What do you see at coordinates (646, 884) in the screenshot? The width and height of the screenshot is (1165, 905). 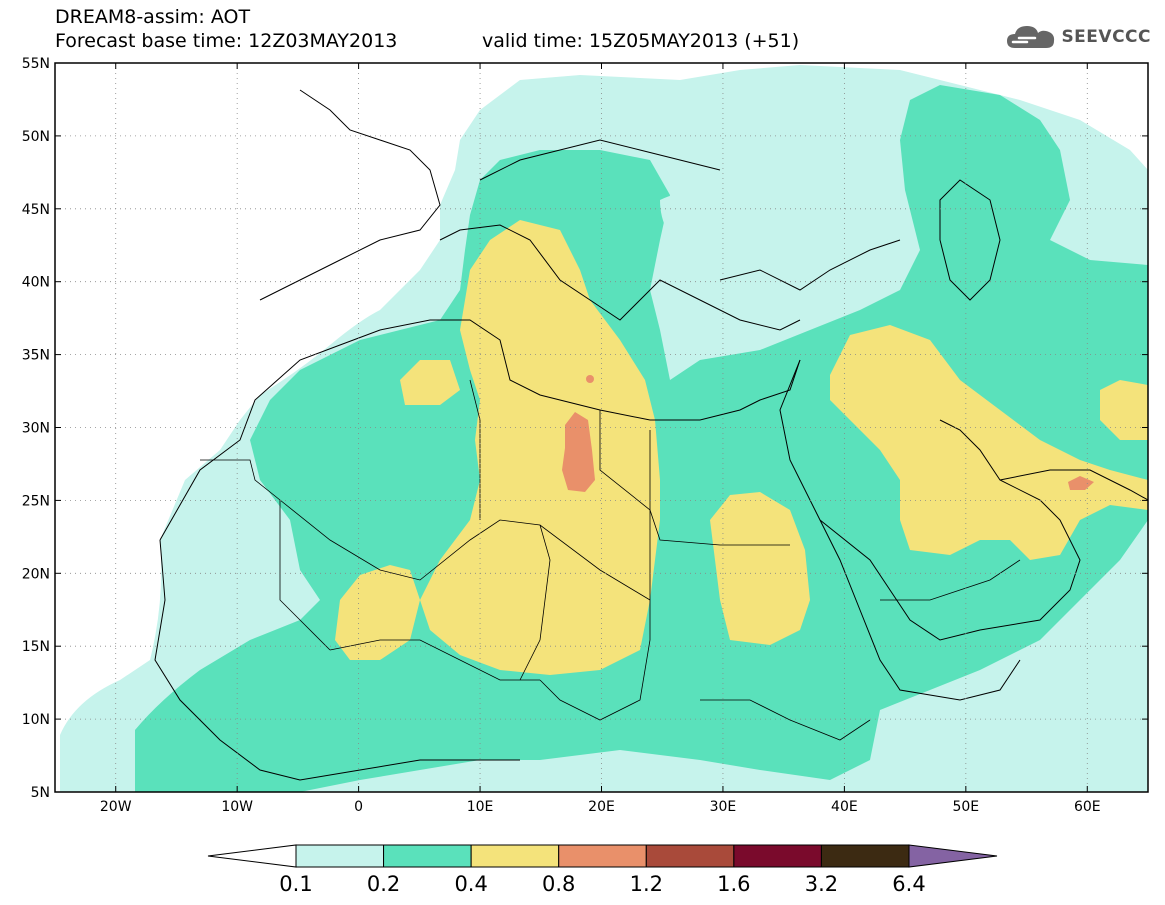 I see `colorbar-level-label: 1.2` at bounding box center [646, 884].